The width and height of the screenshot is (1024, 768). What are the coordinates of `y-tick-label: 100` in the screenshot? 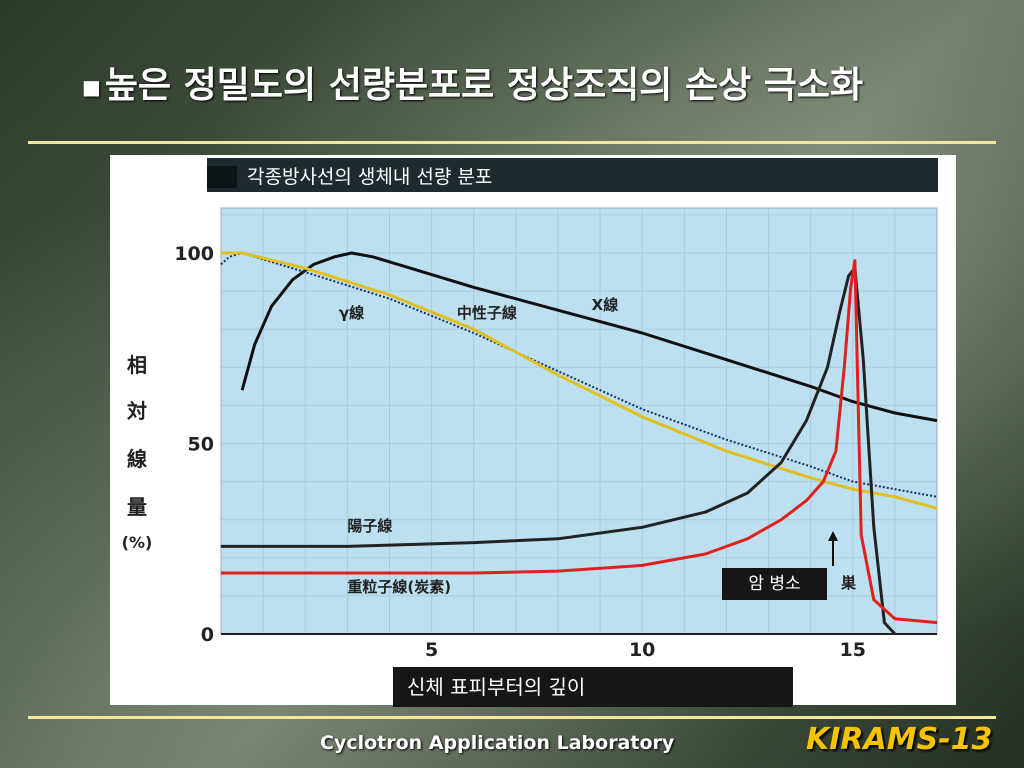 It's located at (194, 254).